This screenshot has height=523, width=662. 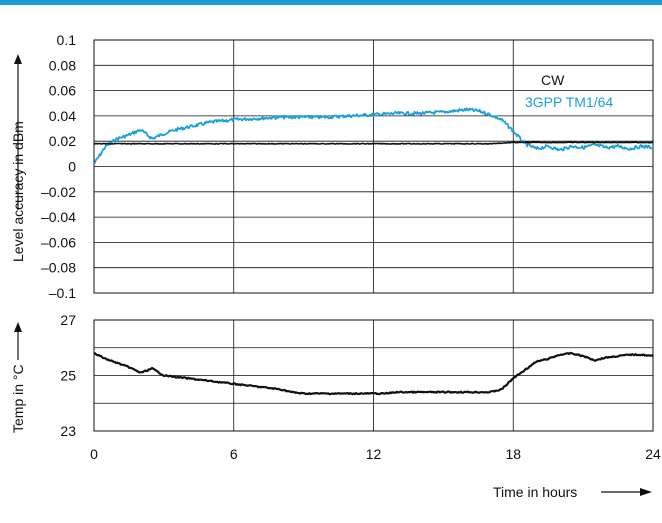 What do you see at coordinates (58, 242) in the screenshot?
I see `top-y-tick-label: –0.06` at bounding box center [58, 242].